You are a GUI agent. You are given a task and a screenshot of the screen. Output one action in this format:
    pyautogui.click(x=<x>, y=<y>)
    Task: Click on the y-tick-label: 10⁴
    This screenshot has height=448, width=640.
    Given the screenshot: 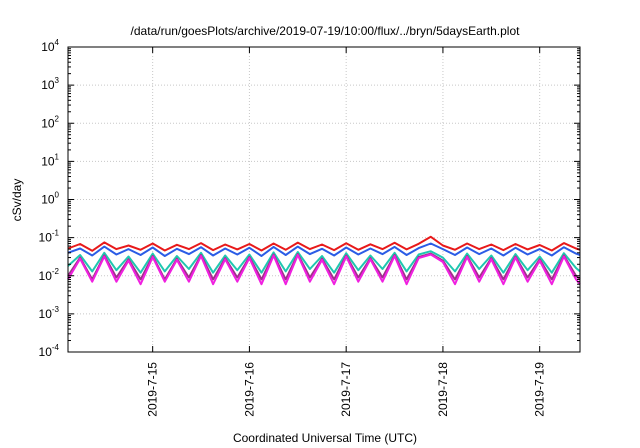 What is the action you would take?
    pyautogui.click(x=50, y=46)
    